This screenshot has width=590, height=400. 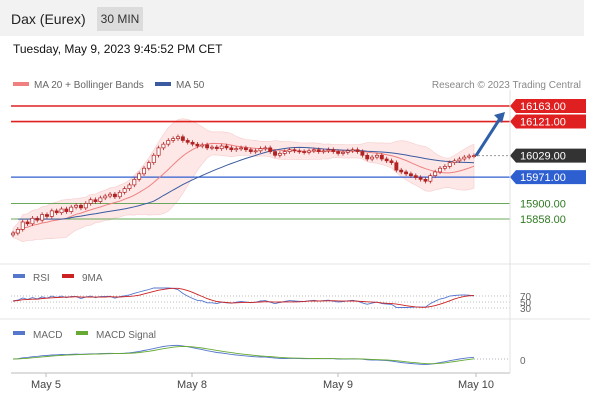 What do you see at coordinates (48, 19) in the screenshot?
I see `instrument-title: Dax (Eurex)` at bounding box center [48, 19].